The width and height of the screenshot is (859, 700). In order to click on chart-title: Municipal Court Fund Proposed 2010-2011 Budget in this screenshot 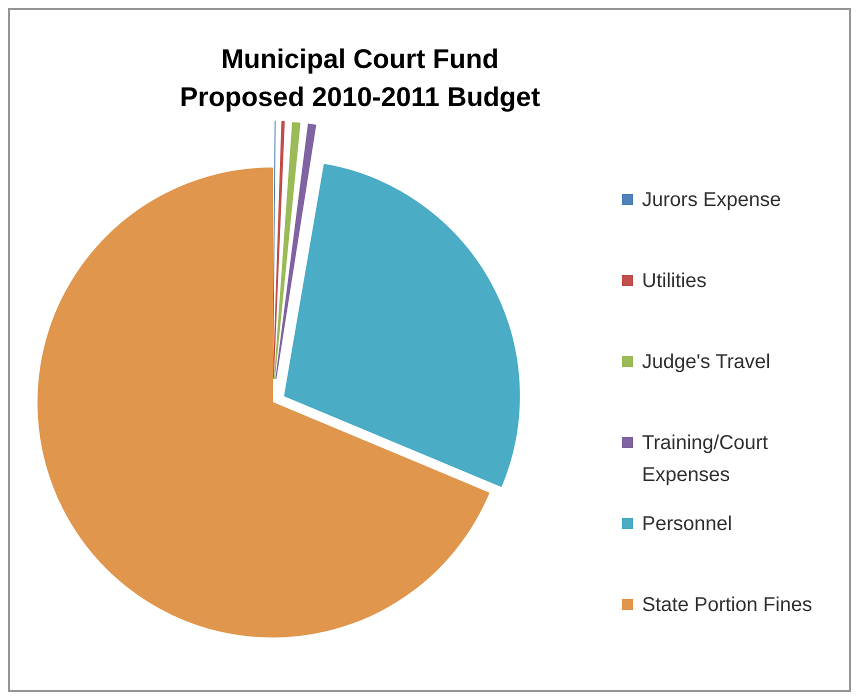, I will do `click(360, 78)`.